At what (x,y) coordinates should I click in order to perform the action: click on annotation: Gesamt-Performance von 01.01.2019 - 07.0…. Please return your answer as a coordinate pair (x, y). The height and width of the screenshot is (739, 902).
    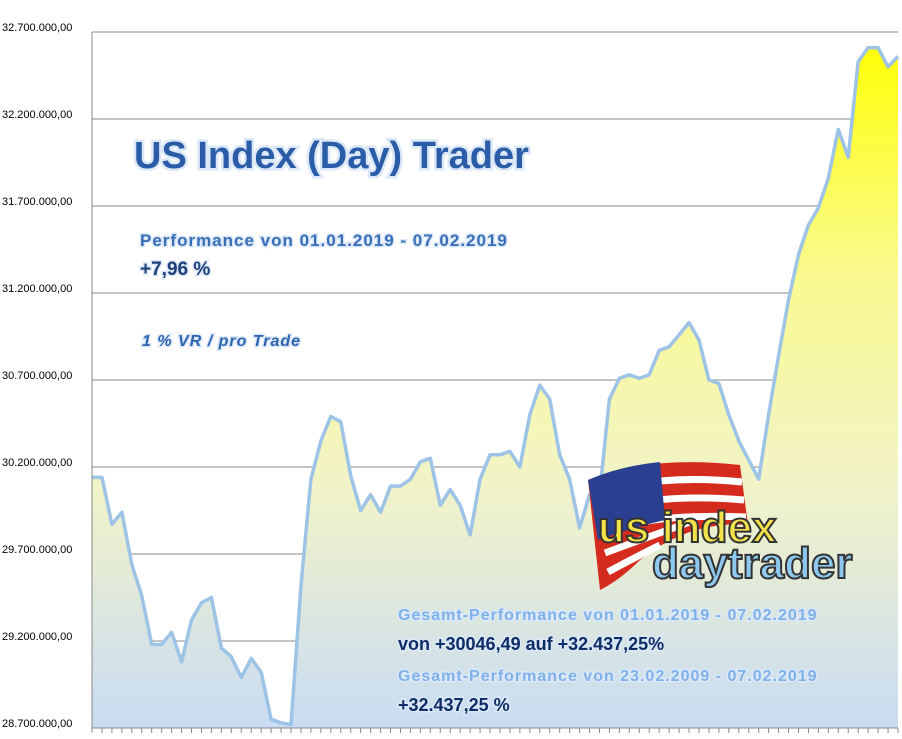
    Looking at the image, I should click on (608, 615).